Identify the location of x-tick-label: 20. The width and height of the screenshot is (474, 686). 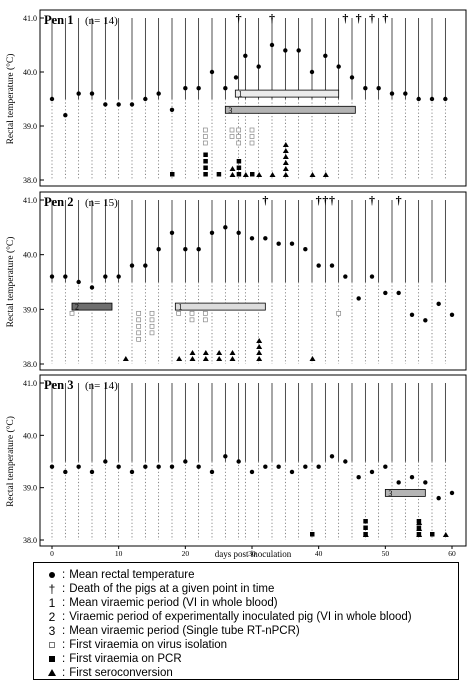
(186, 553).